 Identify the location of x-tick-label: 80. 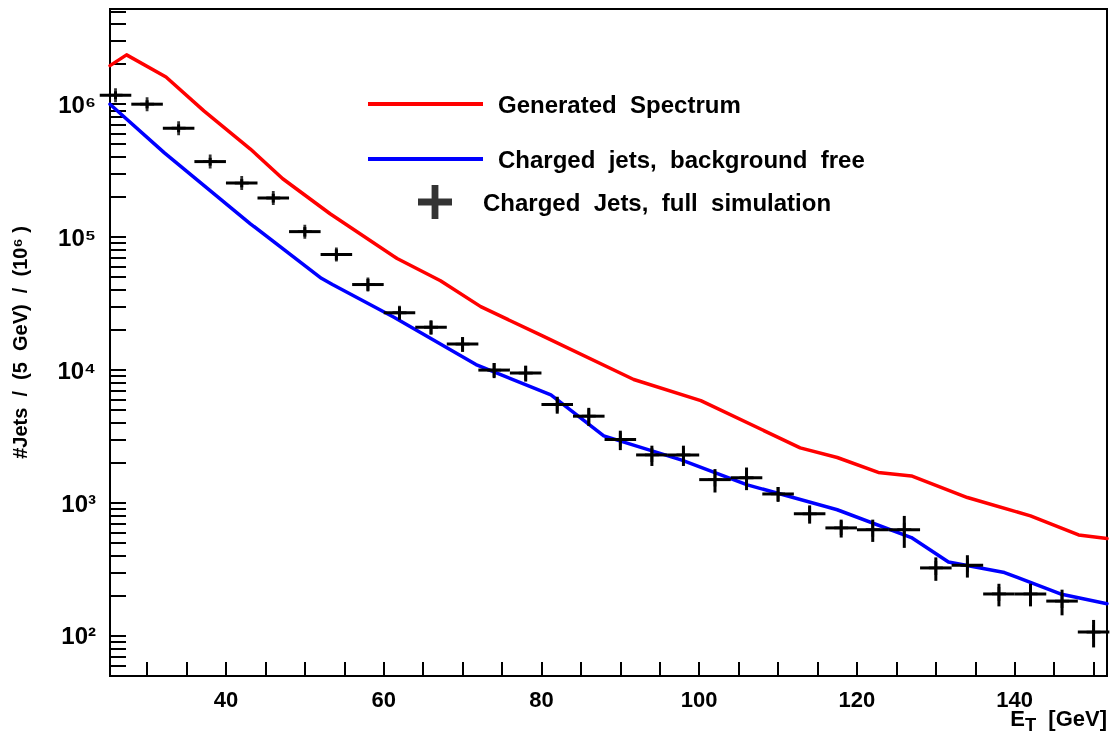
(541, 699).